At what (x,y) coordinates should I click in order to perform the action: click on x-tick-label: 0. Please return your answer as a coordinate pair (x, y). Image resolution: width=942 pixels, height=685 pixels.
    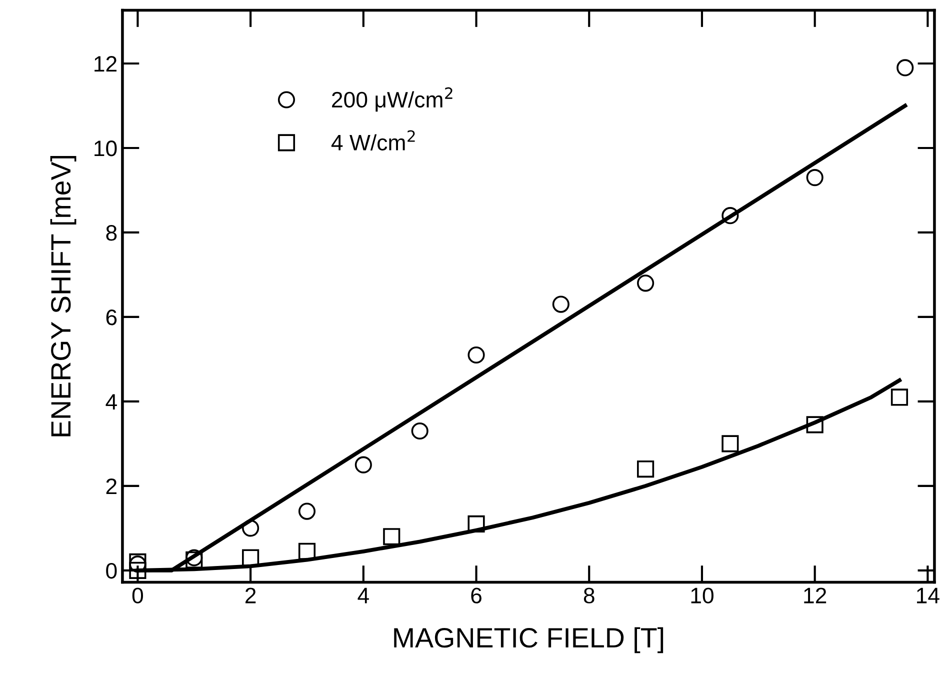
    Looking at the image, I should click on (138, 596).